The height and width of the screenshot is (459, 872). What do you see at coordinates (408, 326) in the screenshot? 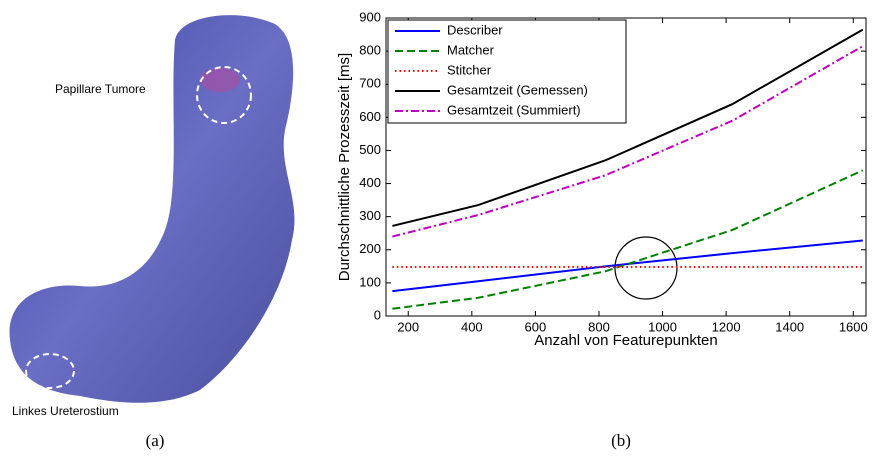
I see `x-tick-label: 200` at bounding box center [408, 326].